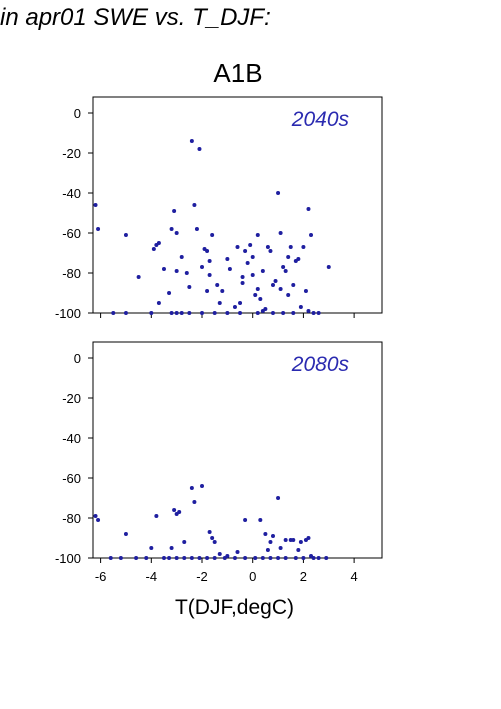 The image size is (501, 709). What do you see at coordinates (71, 233) in the screenshot?
I see `y-tick-label: -60` at bounding box center [71, 233].